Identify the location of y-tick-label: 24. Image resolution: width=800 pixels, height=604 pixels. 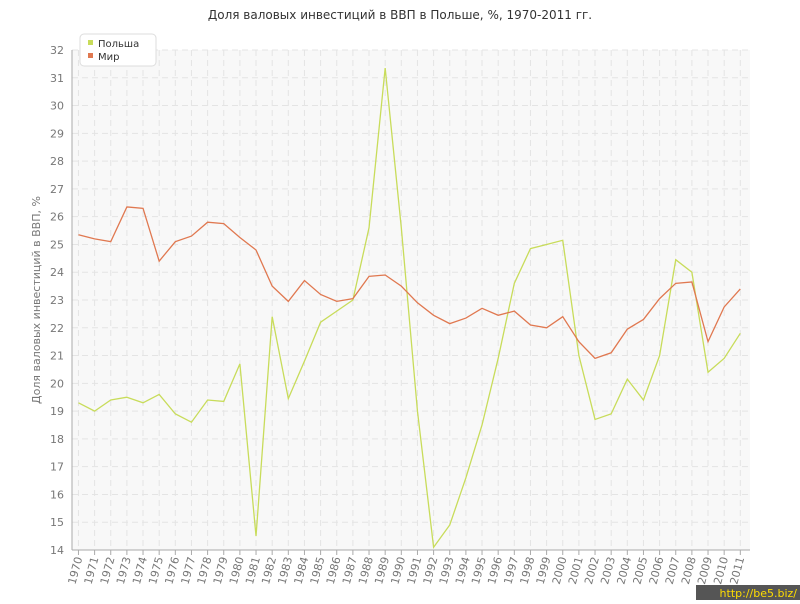
(57, 272).